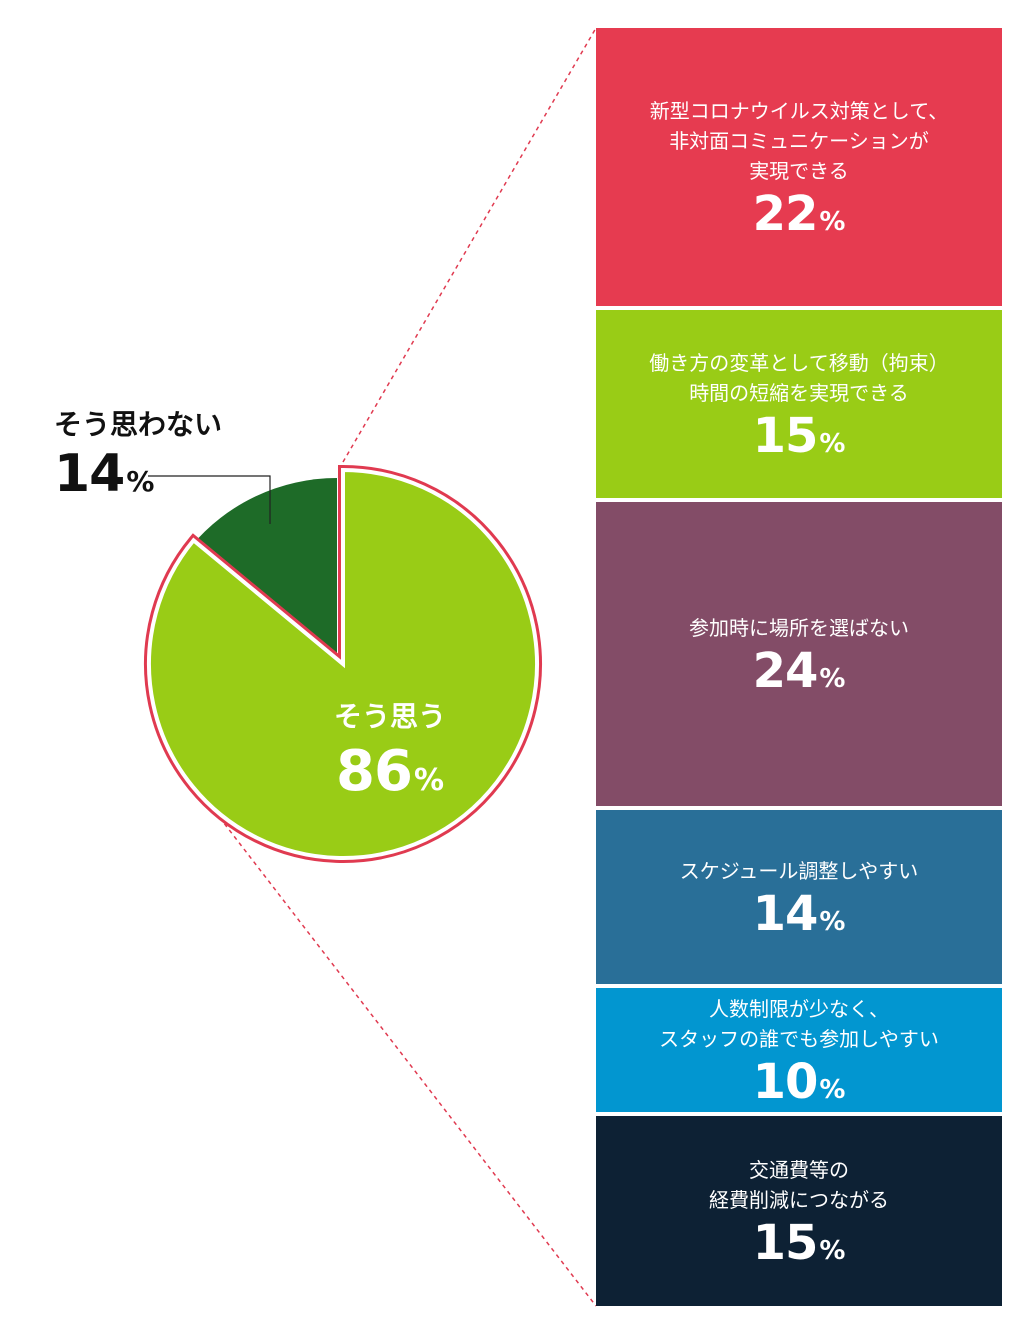 Image resolution: width=1018 pixels, height=1334 pixels. Describe the element at coordinates (785, 1082) in the screenshot. I see `breakdown-number: 10` at that location.